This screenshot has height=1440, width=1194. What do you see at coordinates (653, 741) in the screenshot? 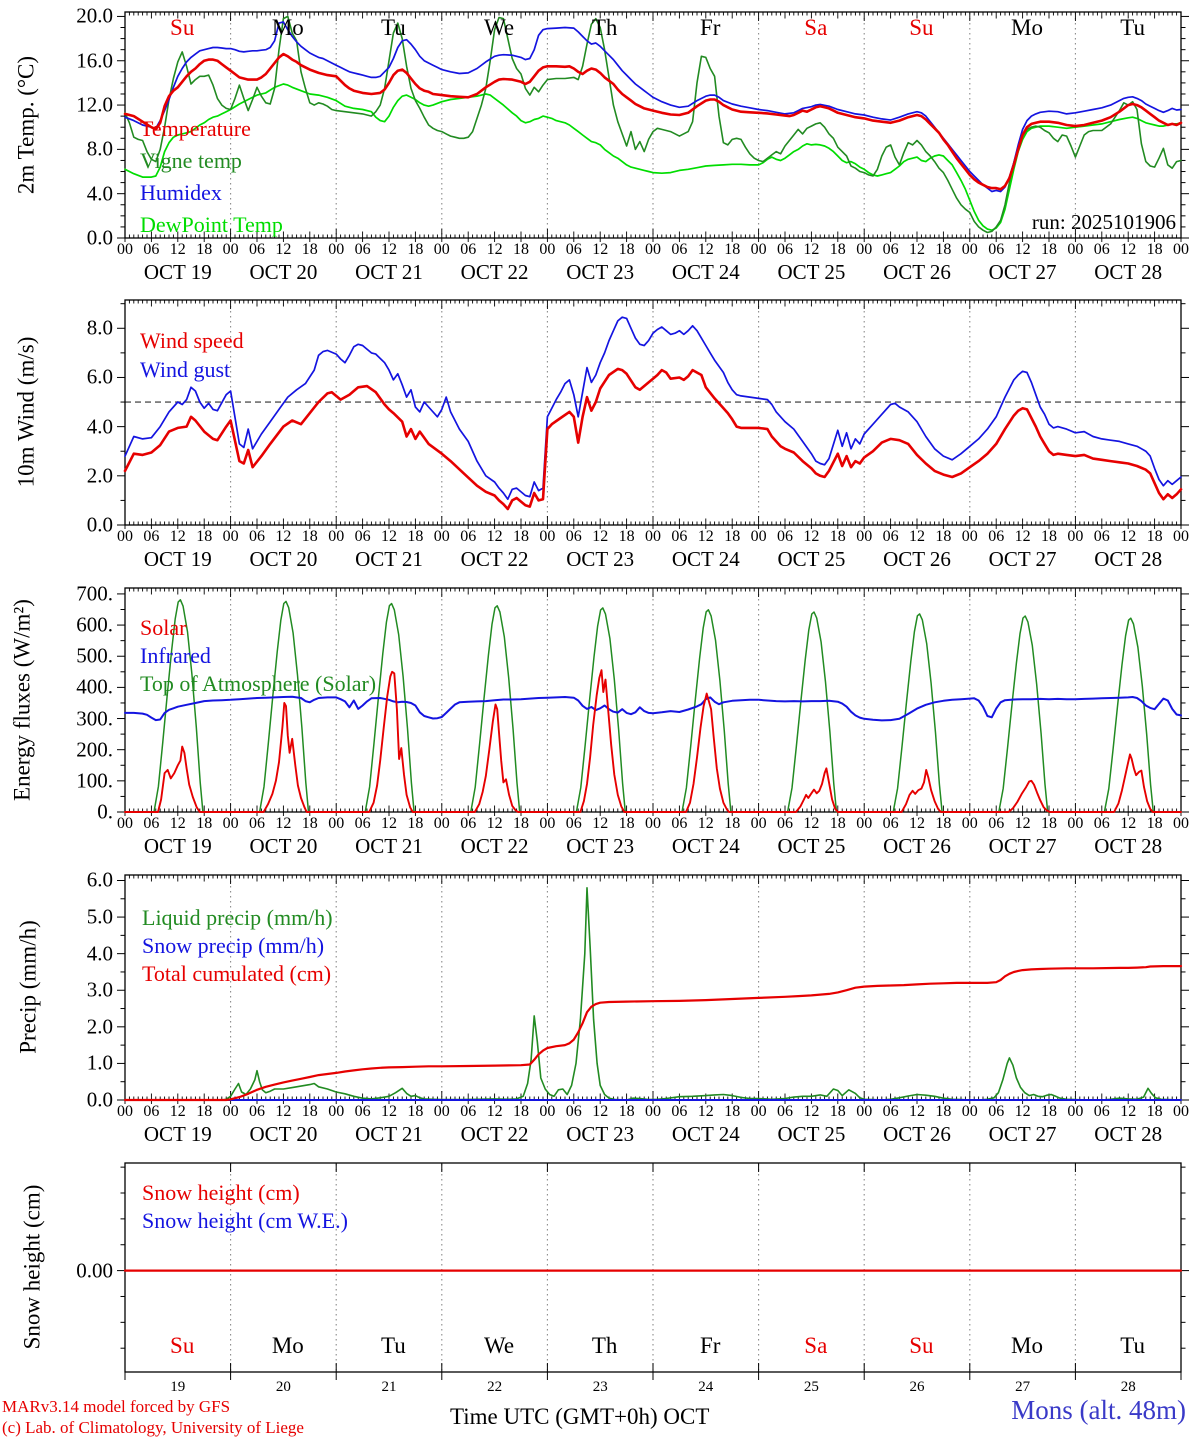
I see `series-solar` at bounding box center [653, 741].